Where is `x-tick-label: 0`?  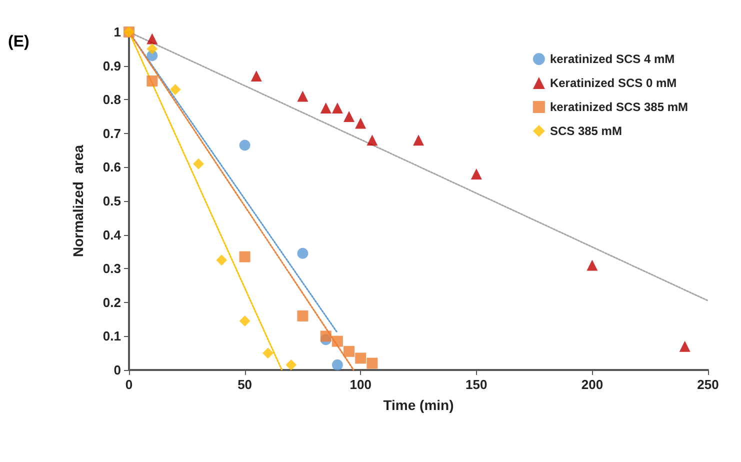
x-tick-label: 0 is located at coordinates (129, 384).